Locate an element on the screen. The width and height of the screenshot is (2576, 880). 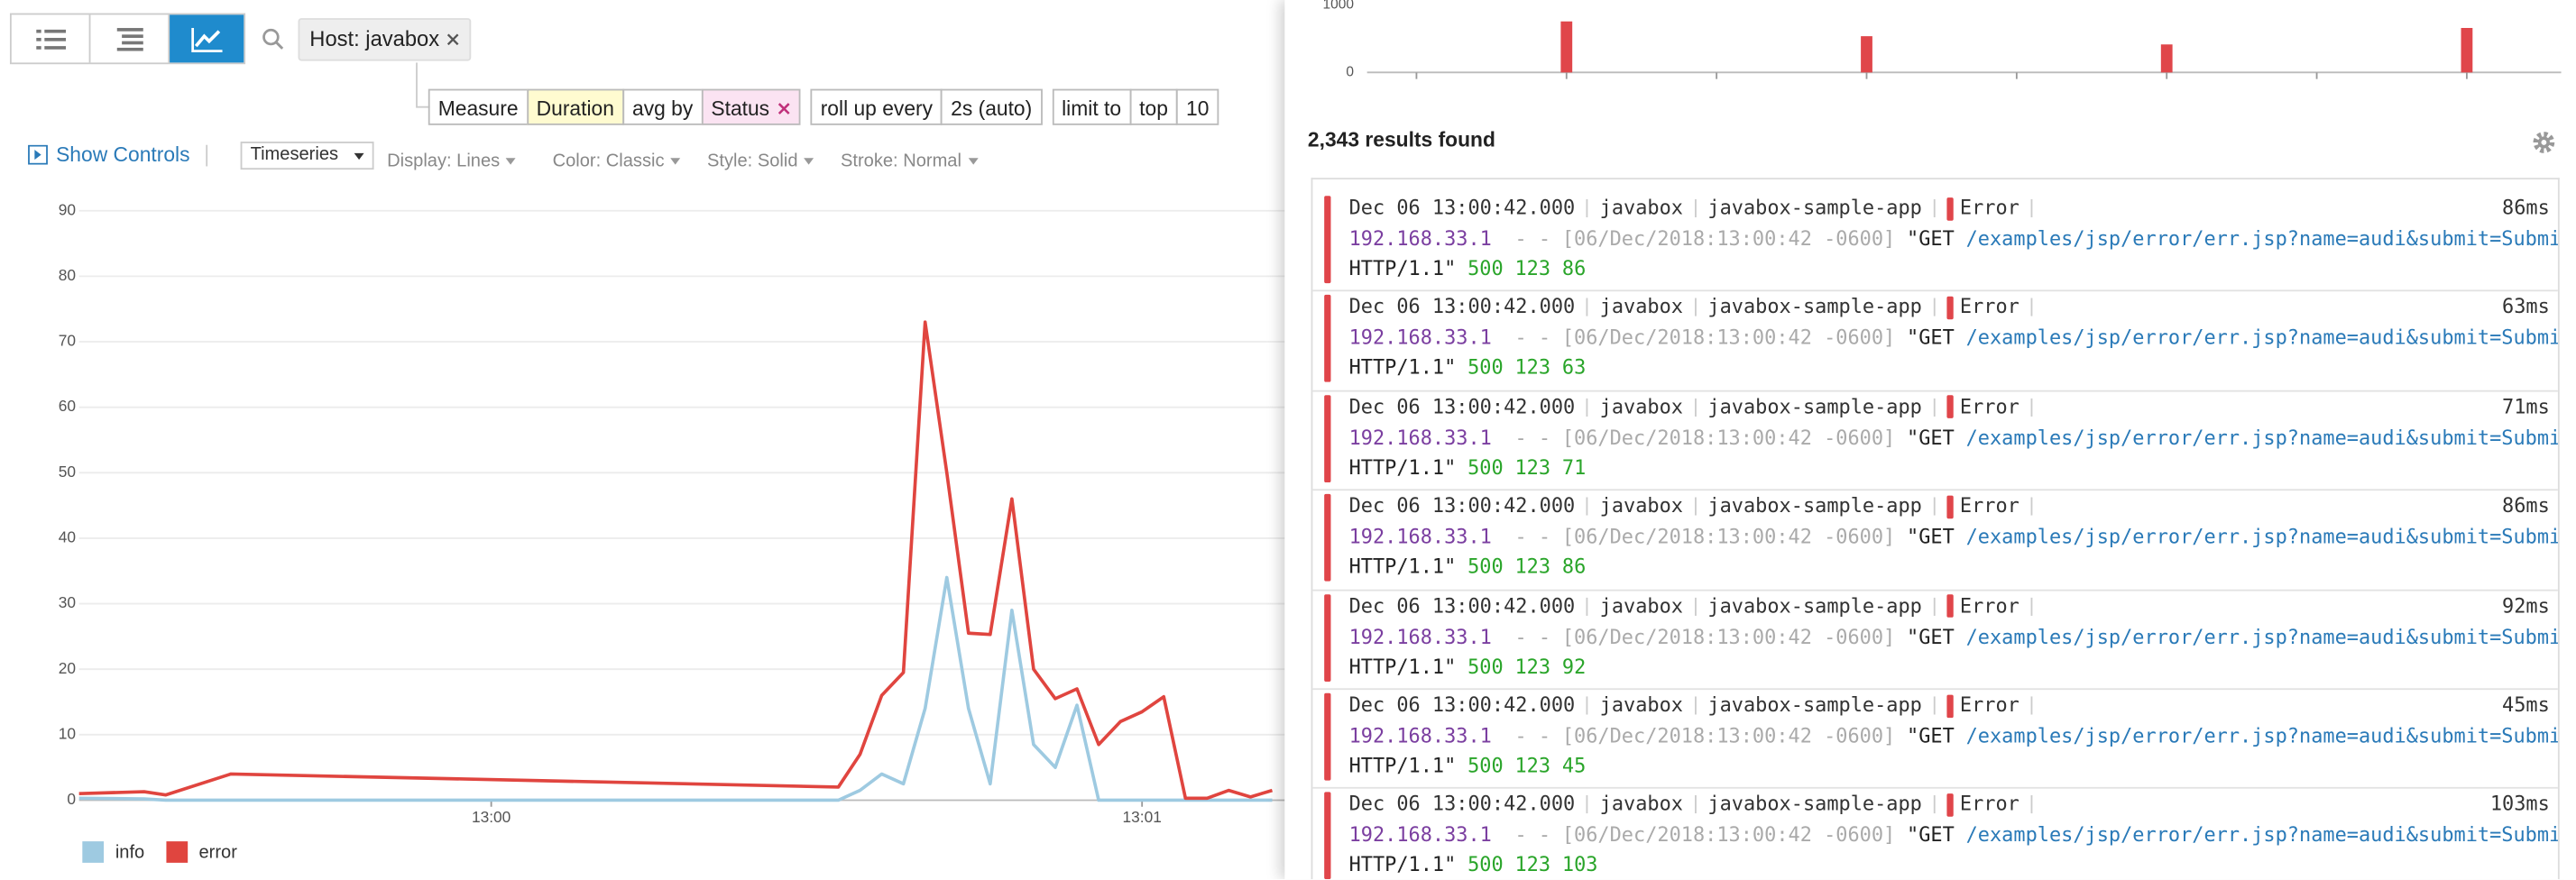
query-rollup: 2s (auto) is located at coordinates (992, 106).